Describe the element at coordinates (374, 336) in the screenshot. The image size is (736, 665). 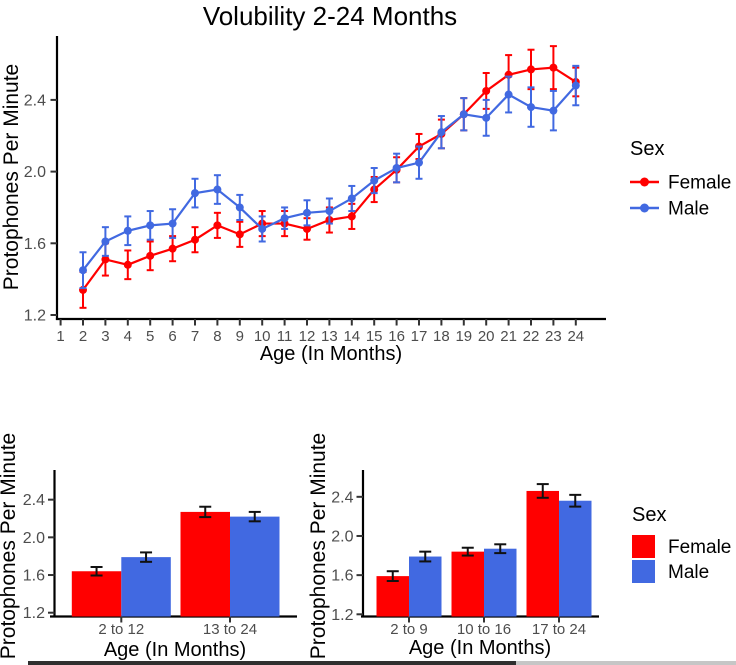
I see `x-tick-label: 15` at that location.